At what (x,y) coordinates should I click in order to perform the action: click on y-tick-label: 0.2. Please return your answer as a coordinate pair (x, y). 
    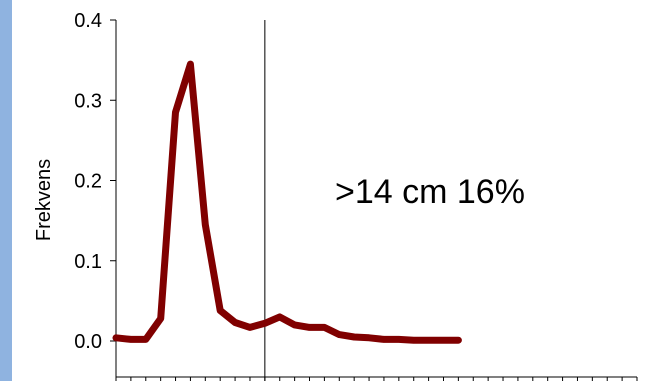
    Looking at the image, I should click on (88, 182).